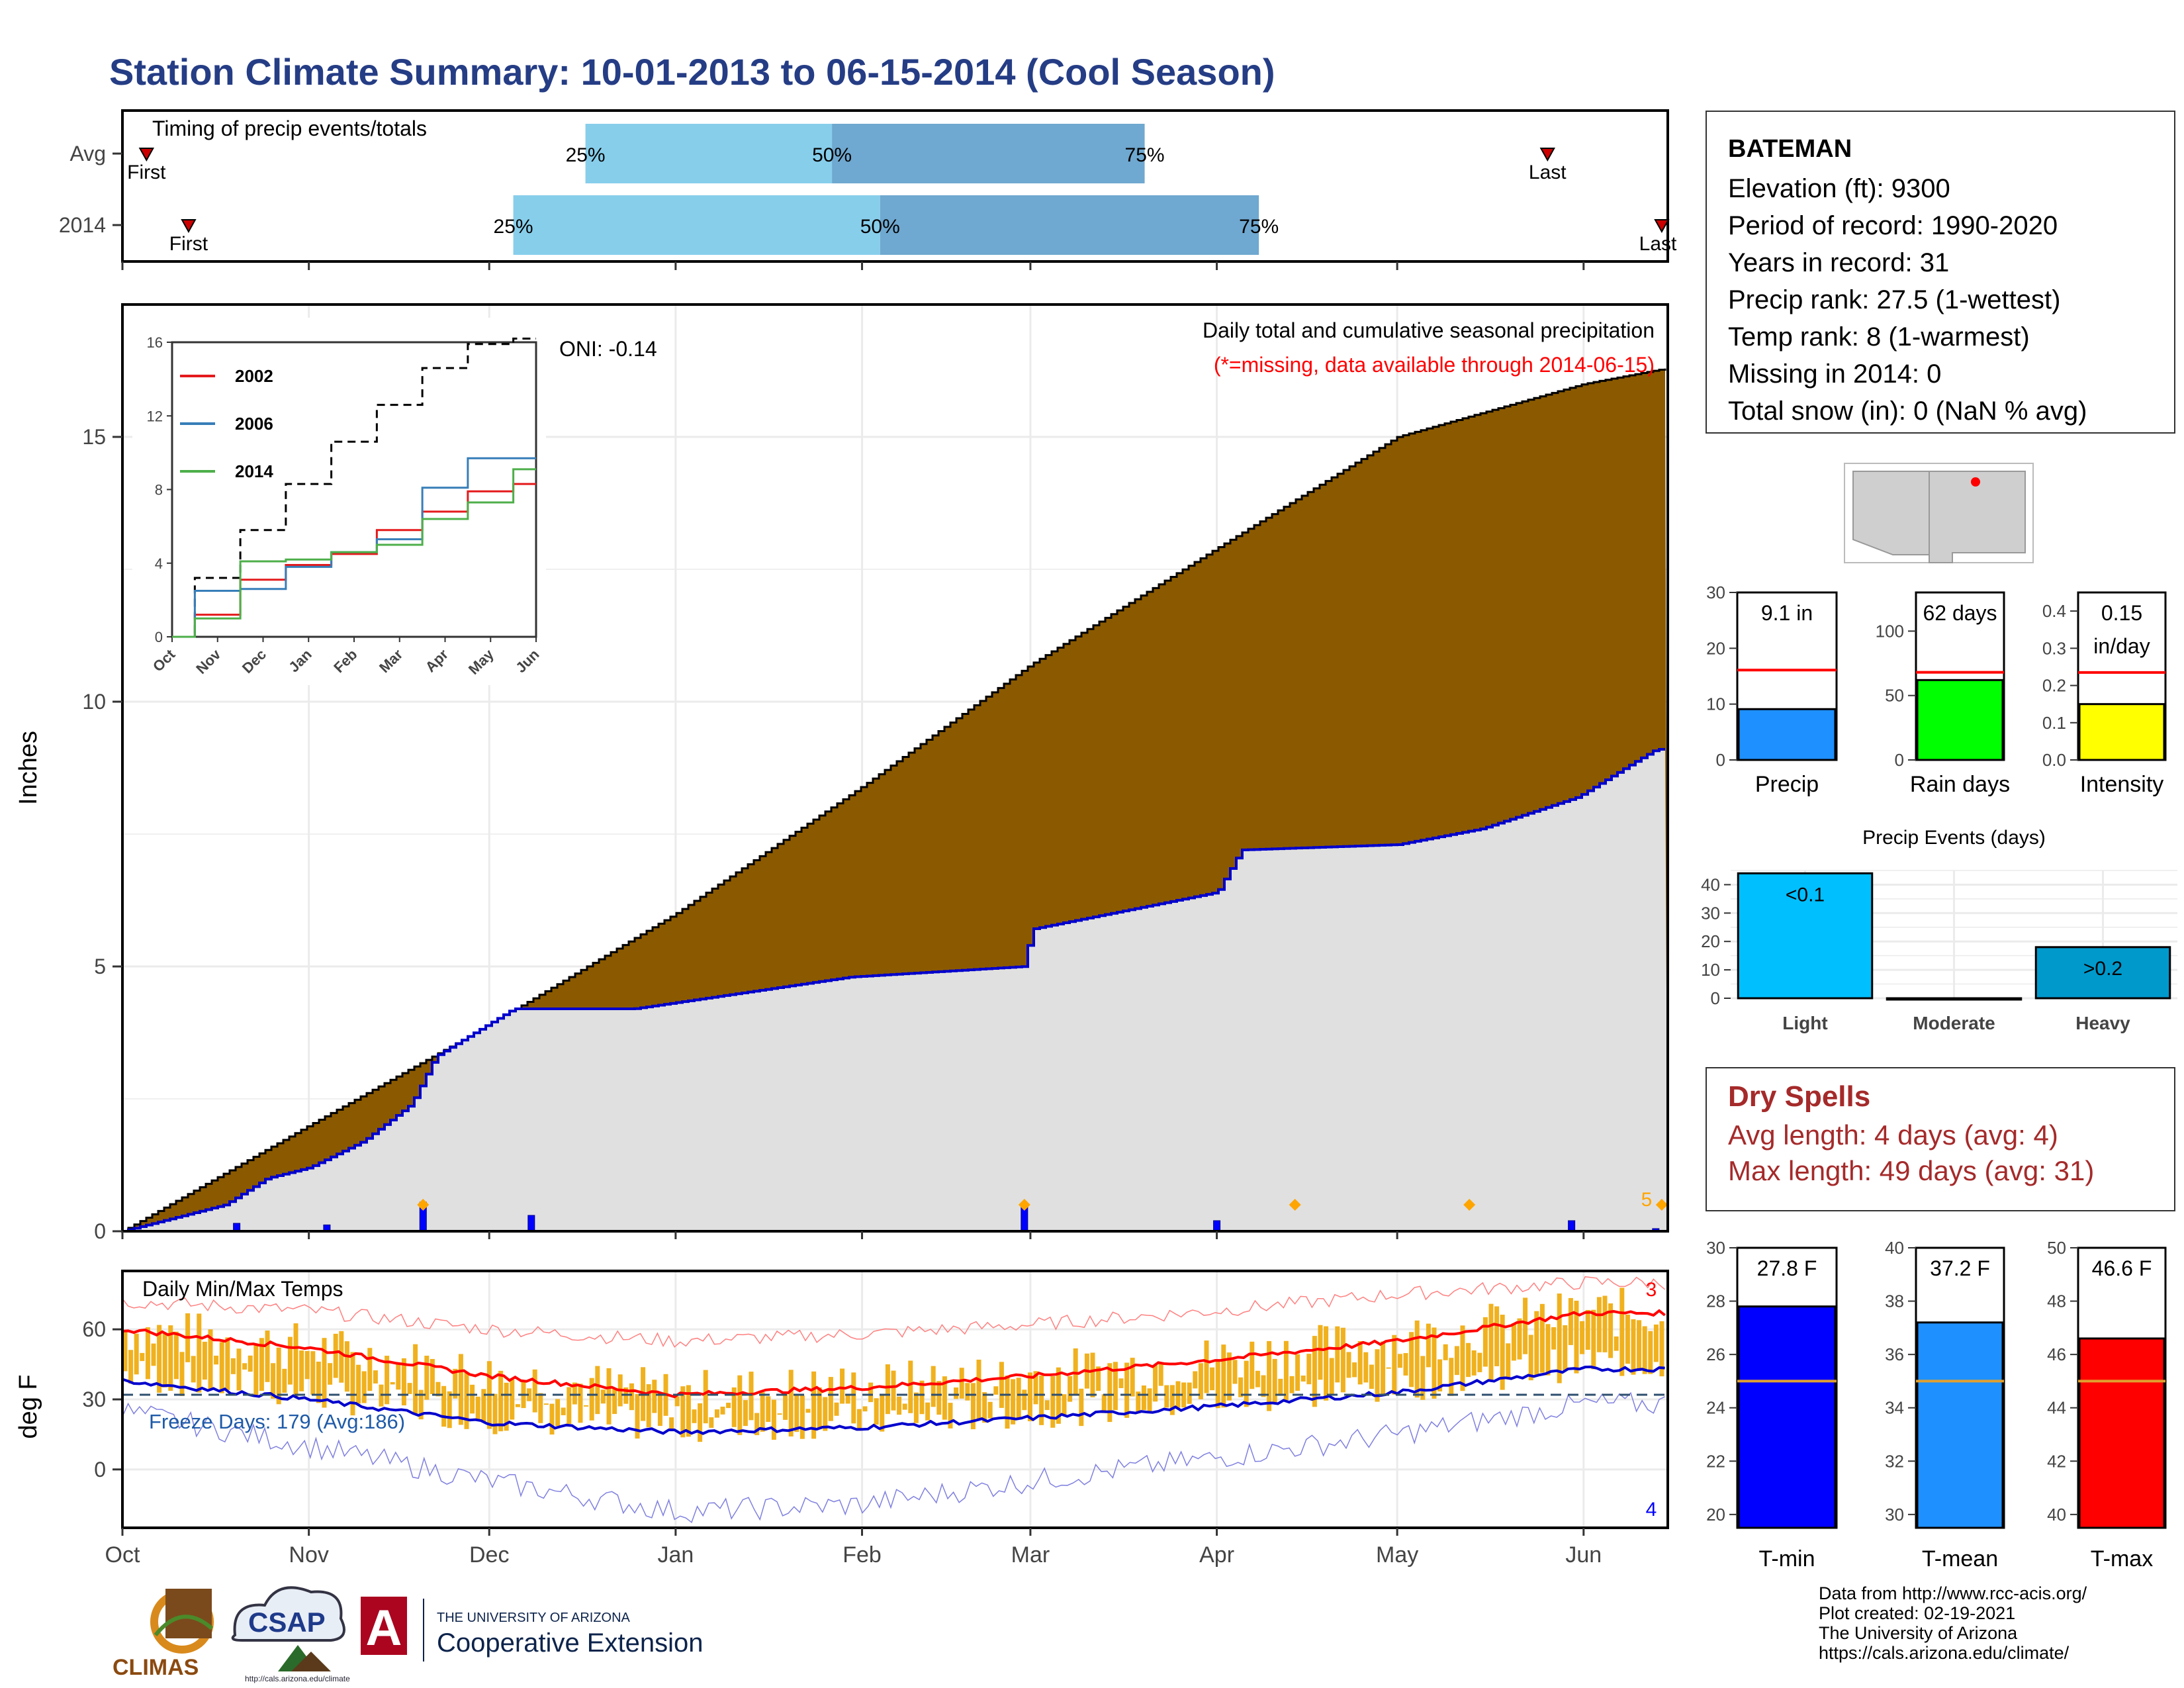 Image resolution: width=2184 pixels, height=1688 pixels. I want to click on ua-line2: Cooperative Extension, so click(570, 1643).